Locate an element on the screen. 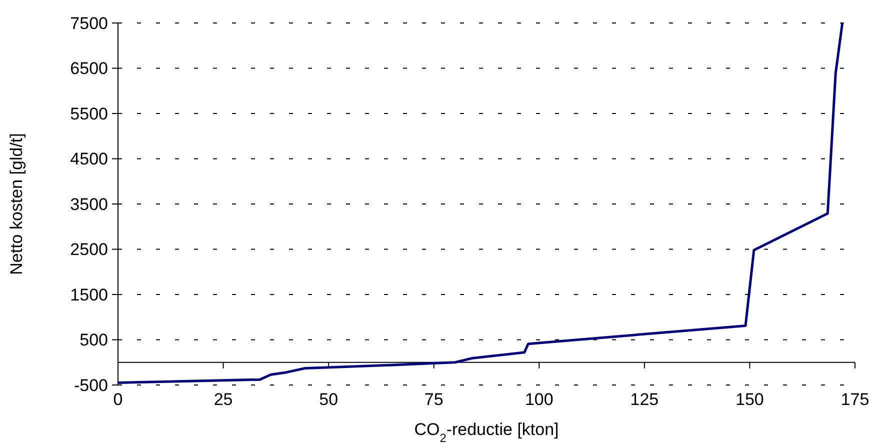 The height and width of the screenshot is (445, 876). x-tick-label: 75 is located at coordinates (434, 399).